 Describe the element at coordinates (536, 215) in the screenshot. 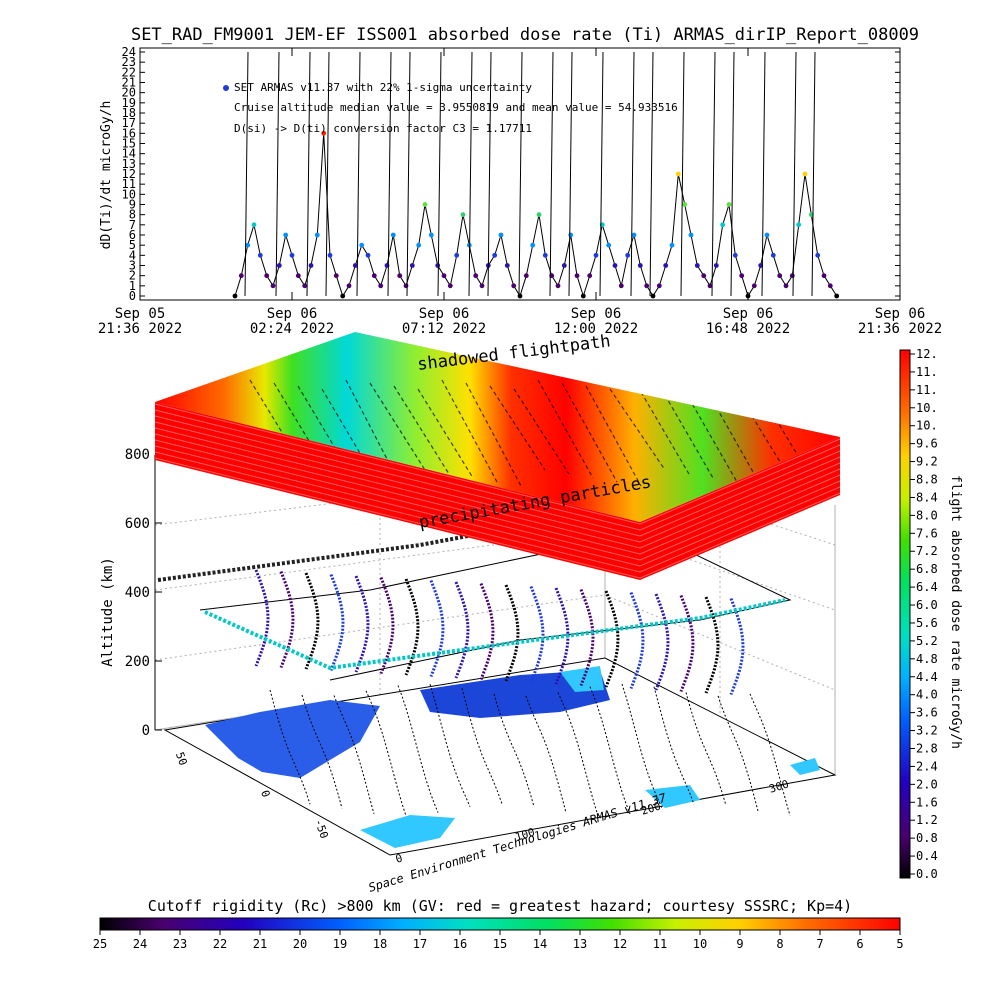

I see `timeseries-line` at that location.